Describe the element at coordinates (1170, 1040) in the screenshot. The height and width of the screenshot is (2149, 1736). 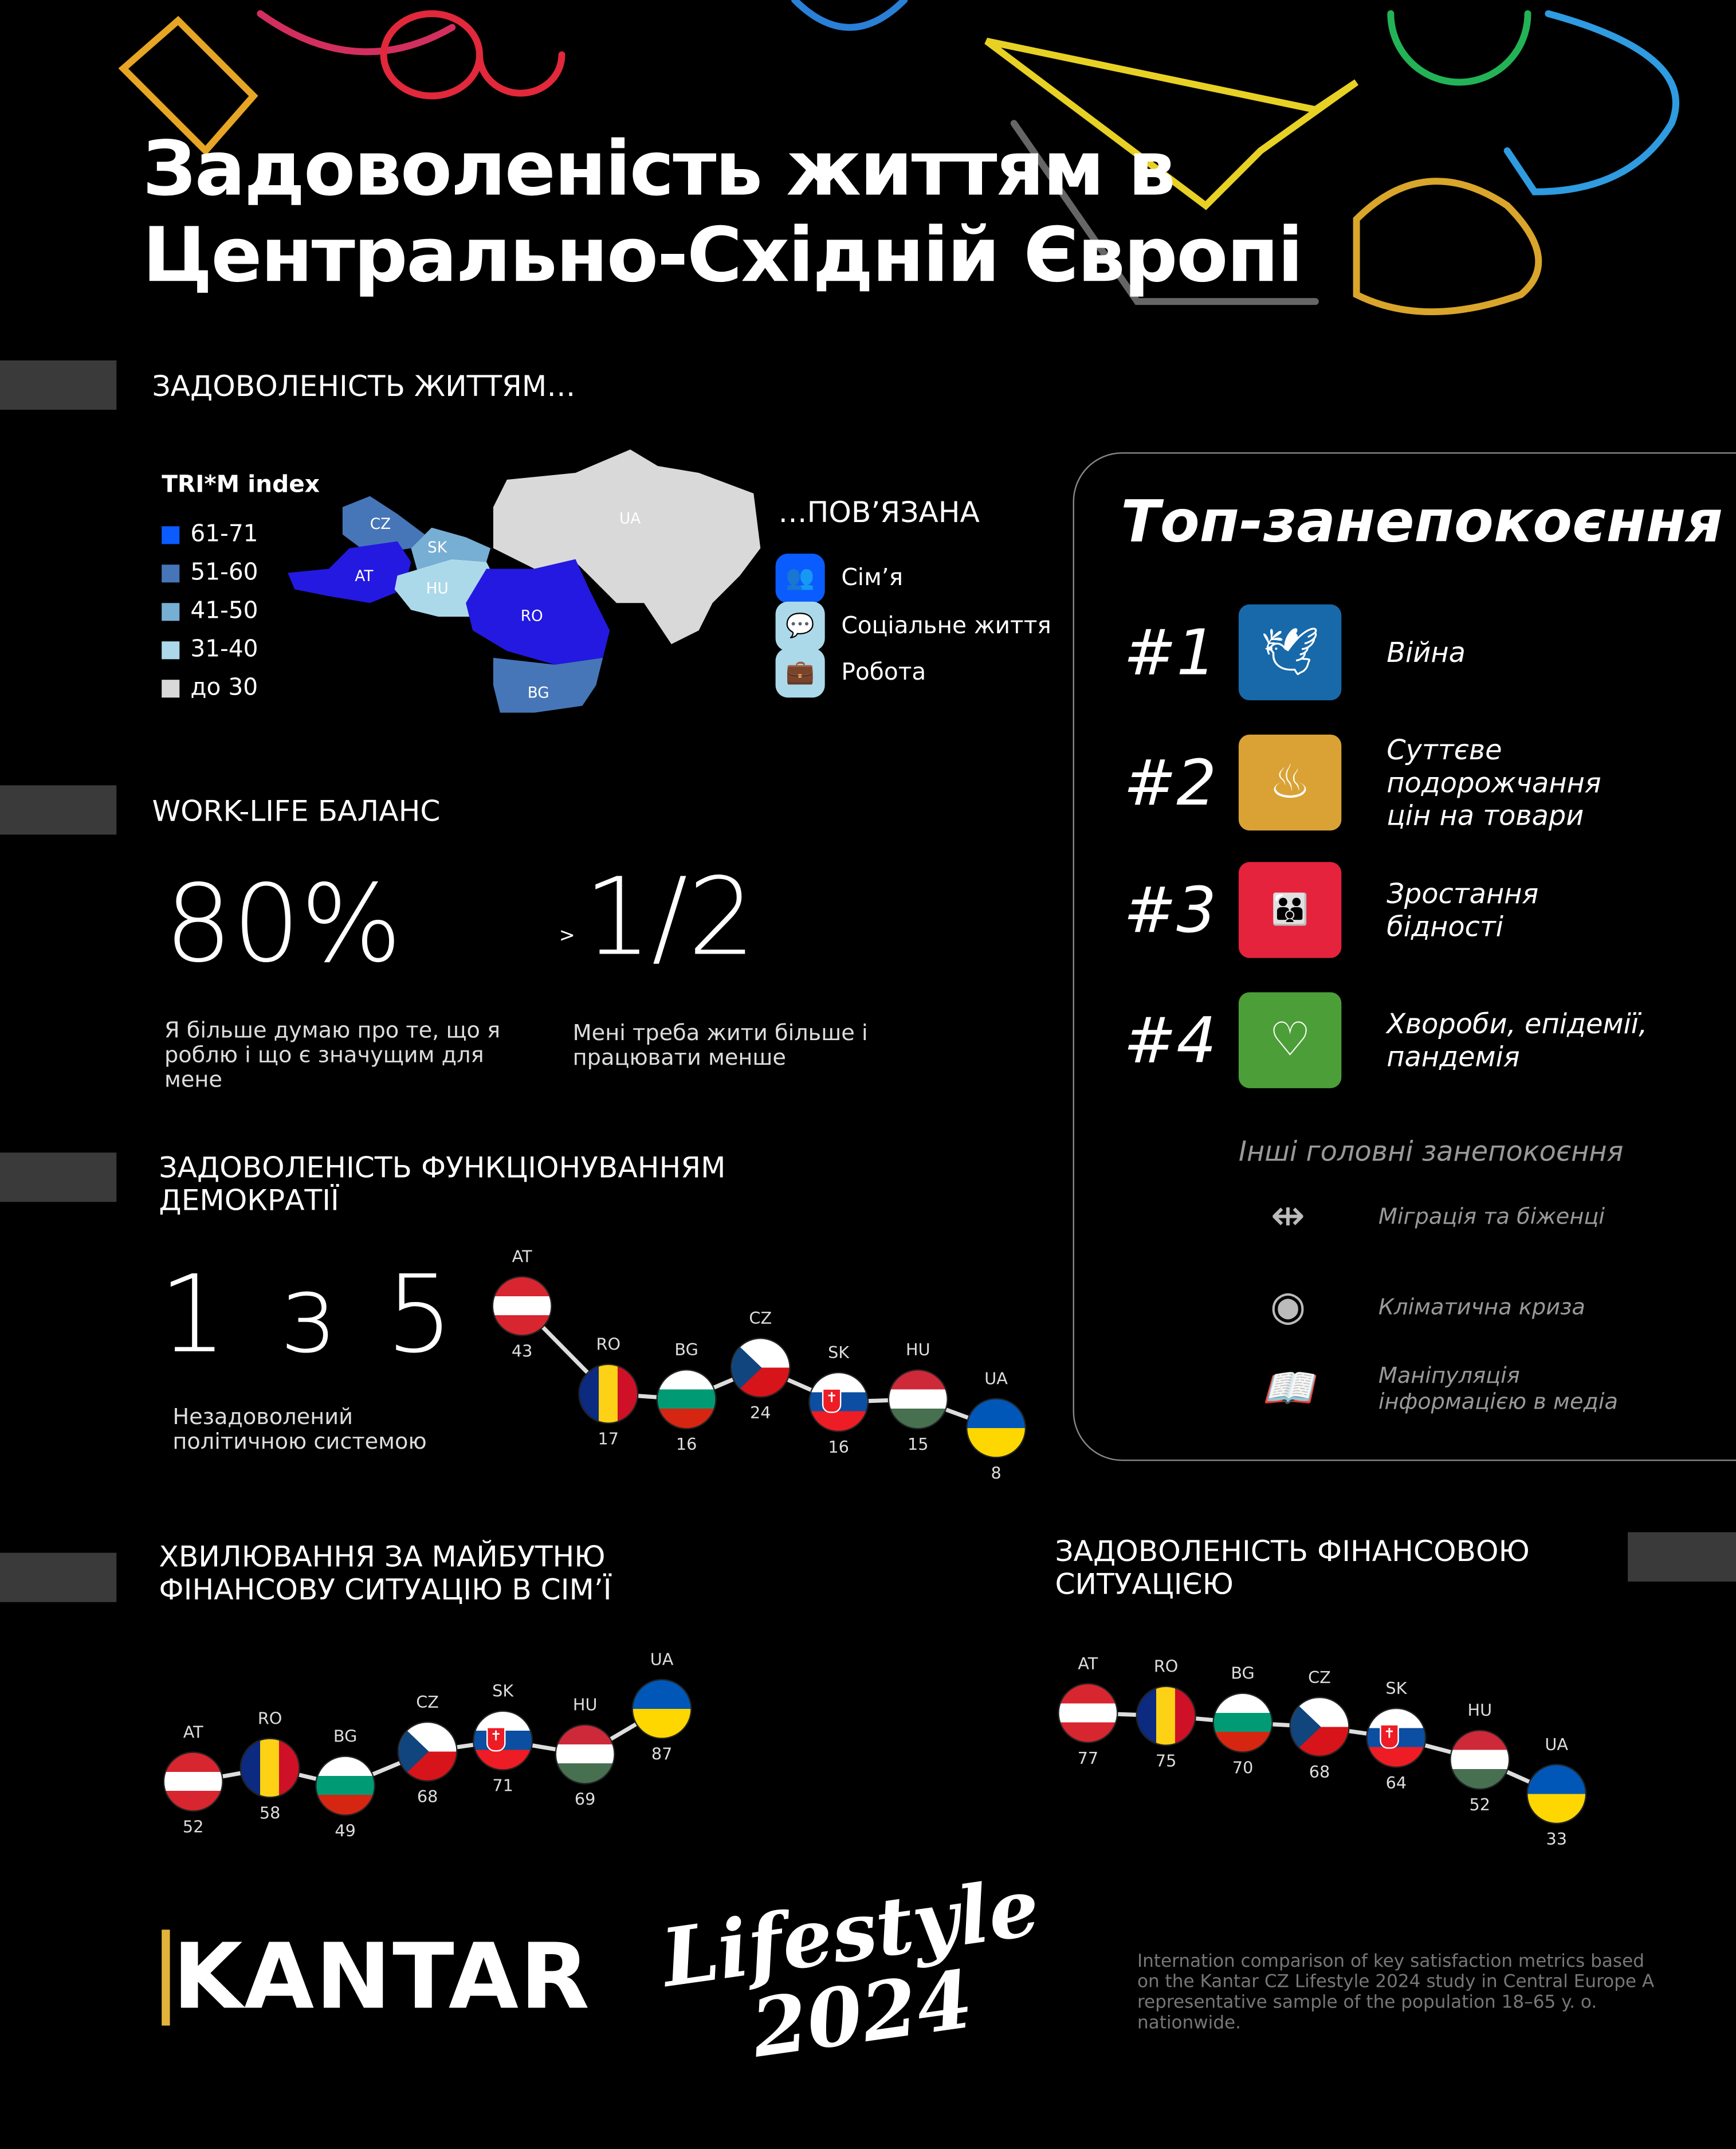
I see `concern-rank: #4` at that location.